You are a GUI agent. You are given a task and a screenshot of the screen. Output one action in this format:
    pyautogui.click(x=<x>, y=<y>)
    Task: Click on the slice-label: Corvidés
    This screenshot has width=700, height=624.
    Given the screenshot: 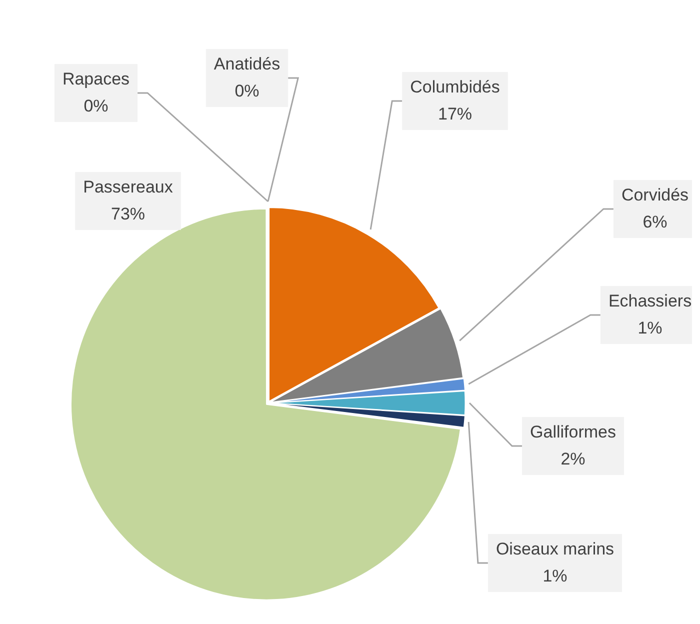 What is the action you would take?
    pyautogui.click(x=655, y=195)
    